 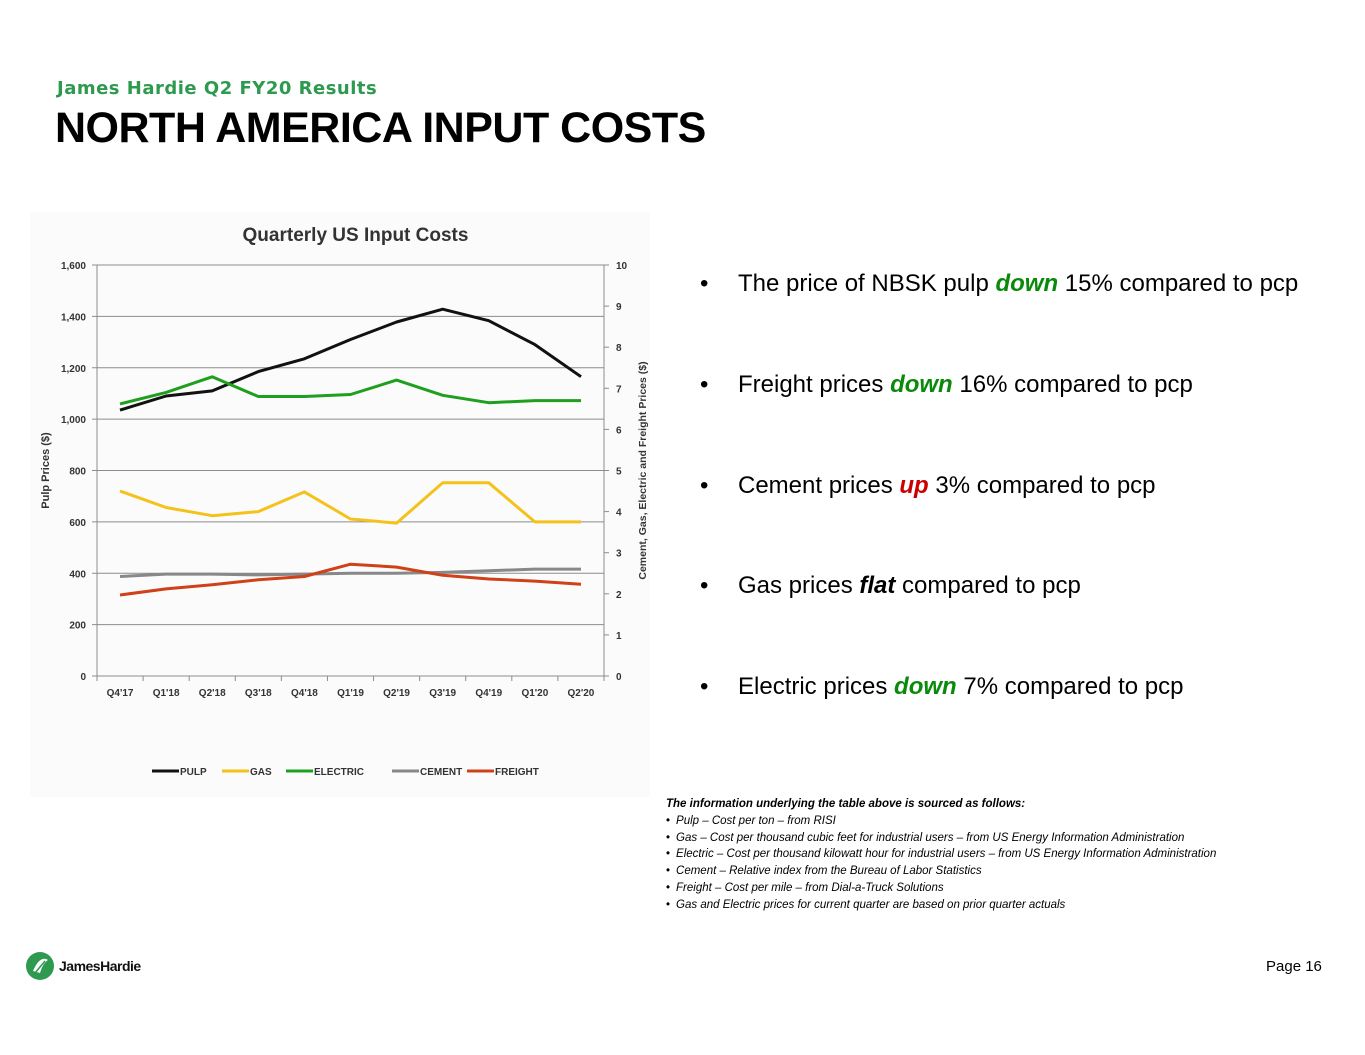 I want to click on x-tick-label: Q1'19, so click(x=350, y=693).